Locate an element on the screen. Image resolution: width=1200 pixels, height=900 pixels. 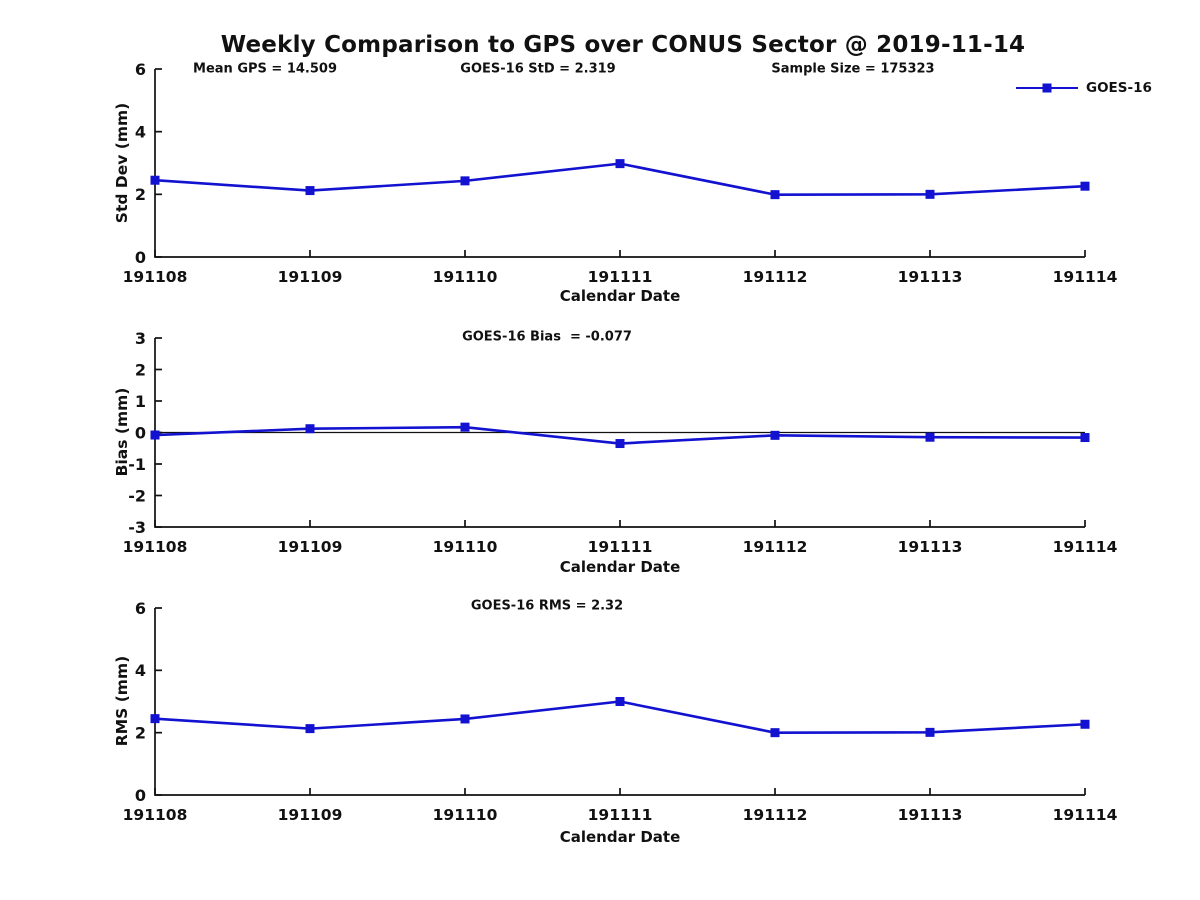
annotation-goes16-rms: GOES-16 RMS = 2.32 is located at coordinates (547, 606).